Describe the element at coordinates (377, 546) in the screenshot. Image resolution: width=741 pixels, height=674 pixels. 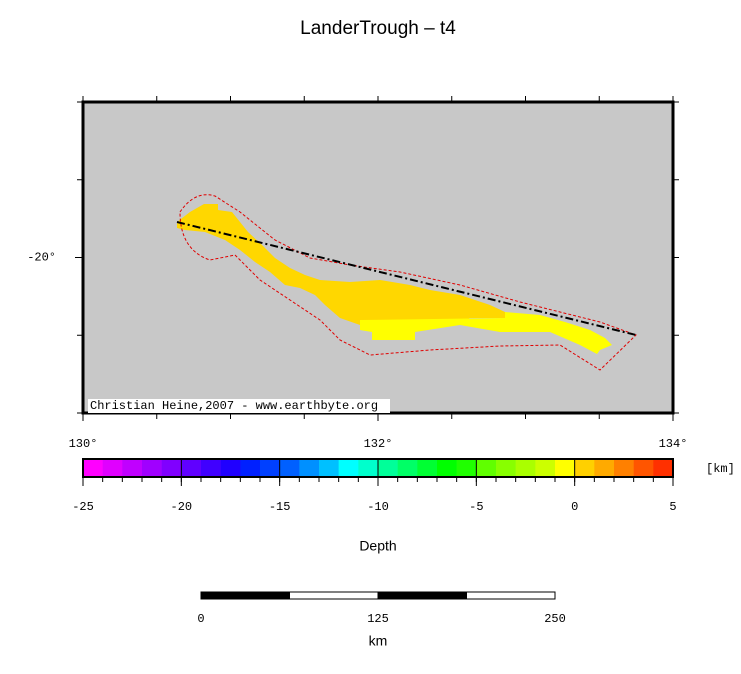
I see `colorbar-label: Depth` at that location.